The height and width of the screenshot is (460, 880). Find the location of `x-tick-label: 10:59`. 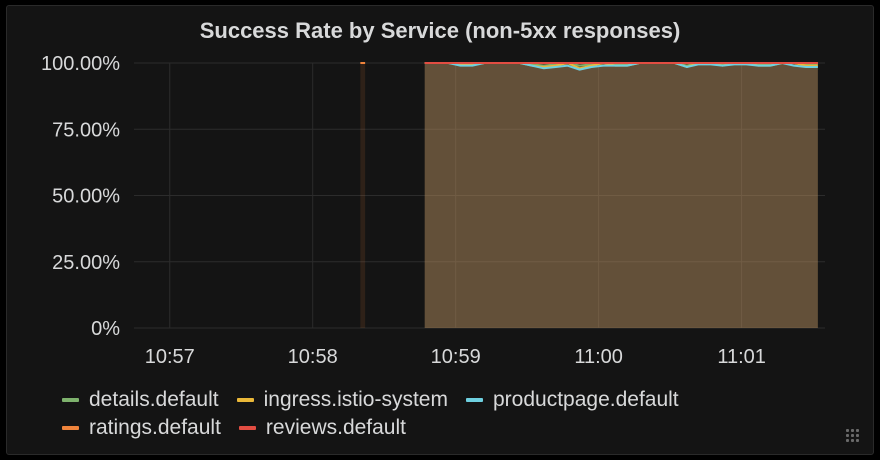

x-tick-label: 10:59 is located at coordinates (456, 357).